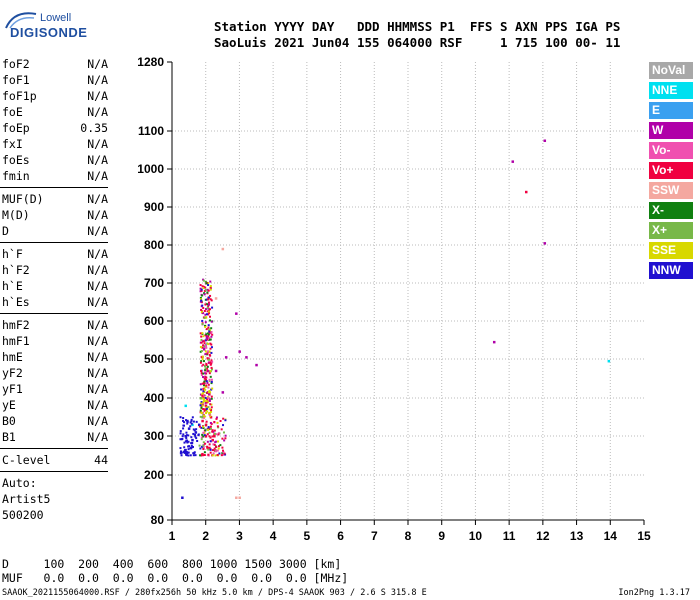 The image size is (700, 600). I want to click on y-tick-label: 800, so click(154, 245).